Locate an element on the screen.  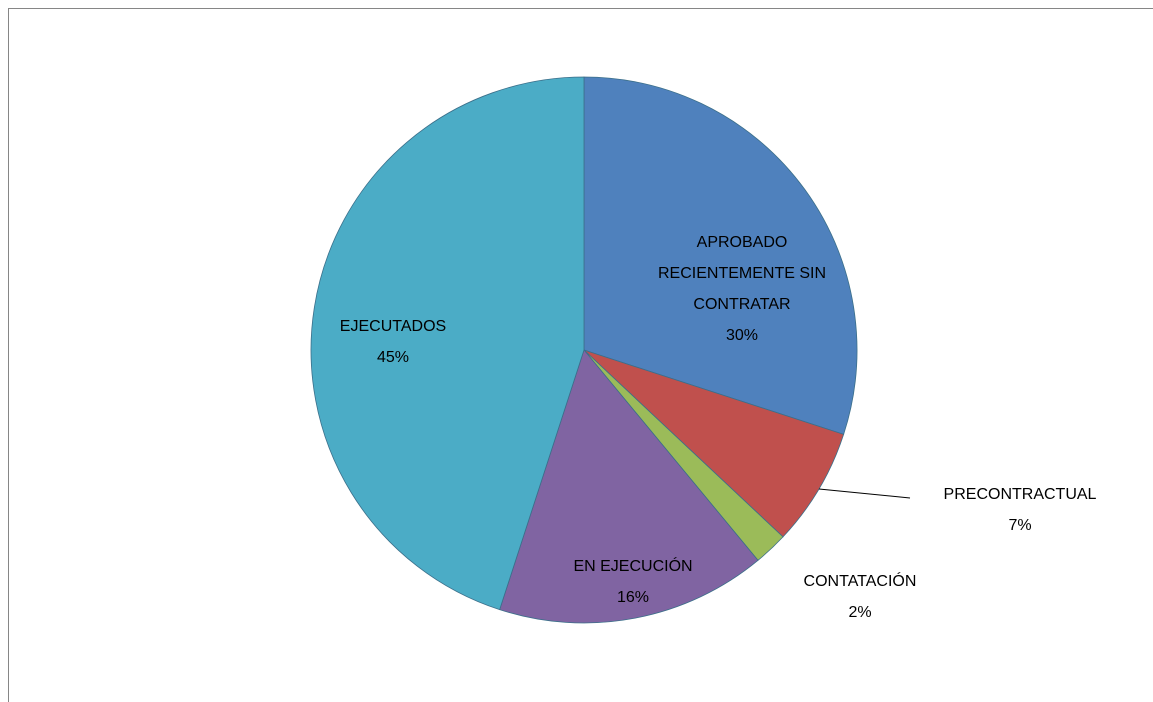
category-label: APROBADO RECIENTEMENTE SIN CONTRATAR is located at coordinates (741, 273).